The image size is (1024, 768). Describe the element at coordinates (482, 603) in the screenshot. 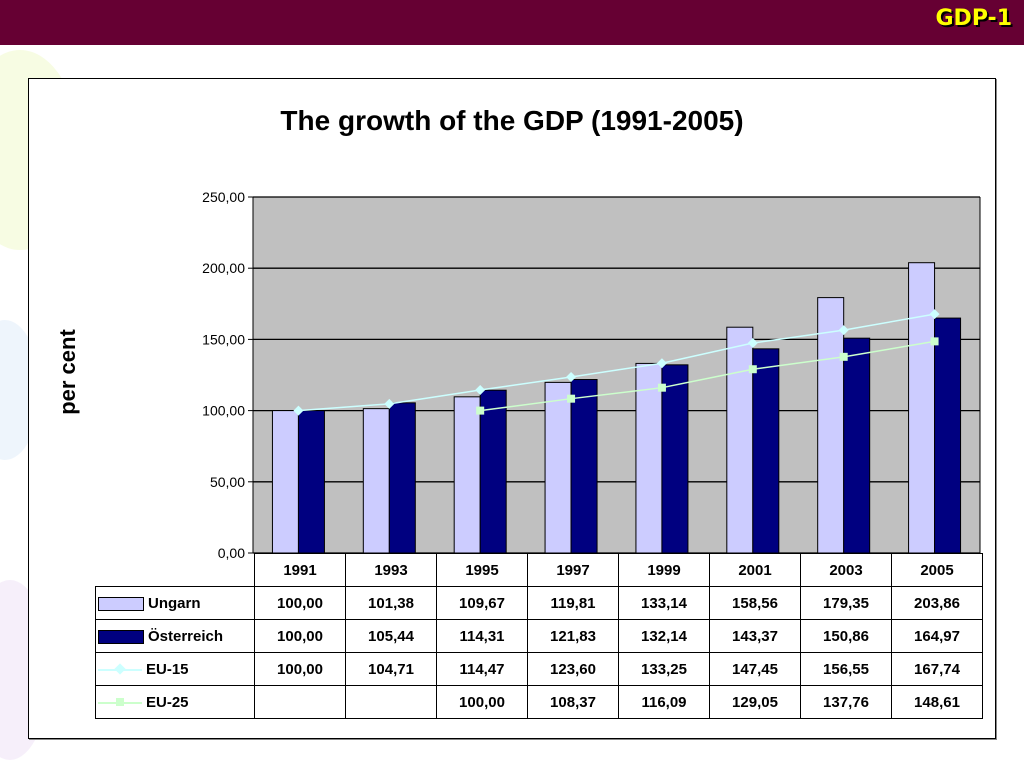

I see `data-label: 109,67` at that location.